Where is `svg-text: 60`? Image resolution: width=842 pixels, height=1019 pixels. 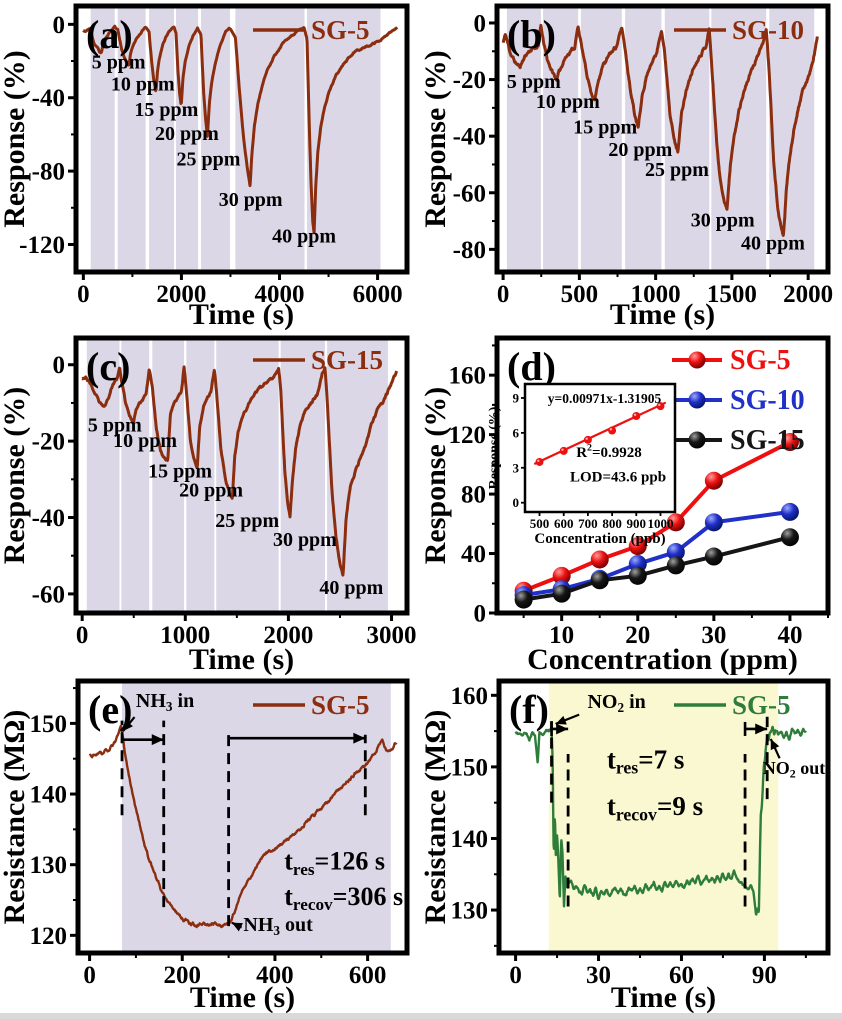
svg-text: 60 is located at coordinates (681, 975).